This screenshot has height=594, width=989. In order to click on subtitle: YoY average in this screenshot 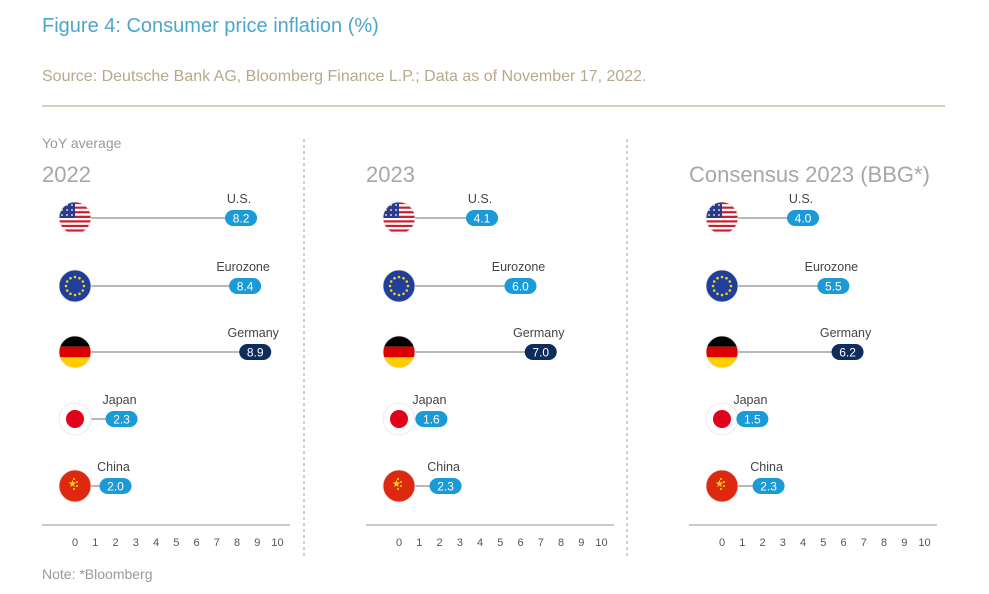, I will do `click(82, 143)`.